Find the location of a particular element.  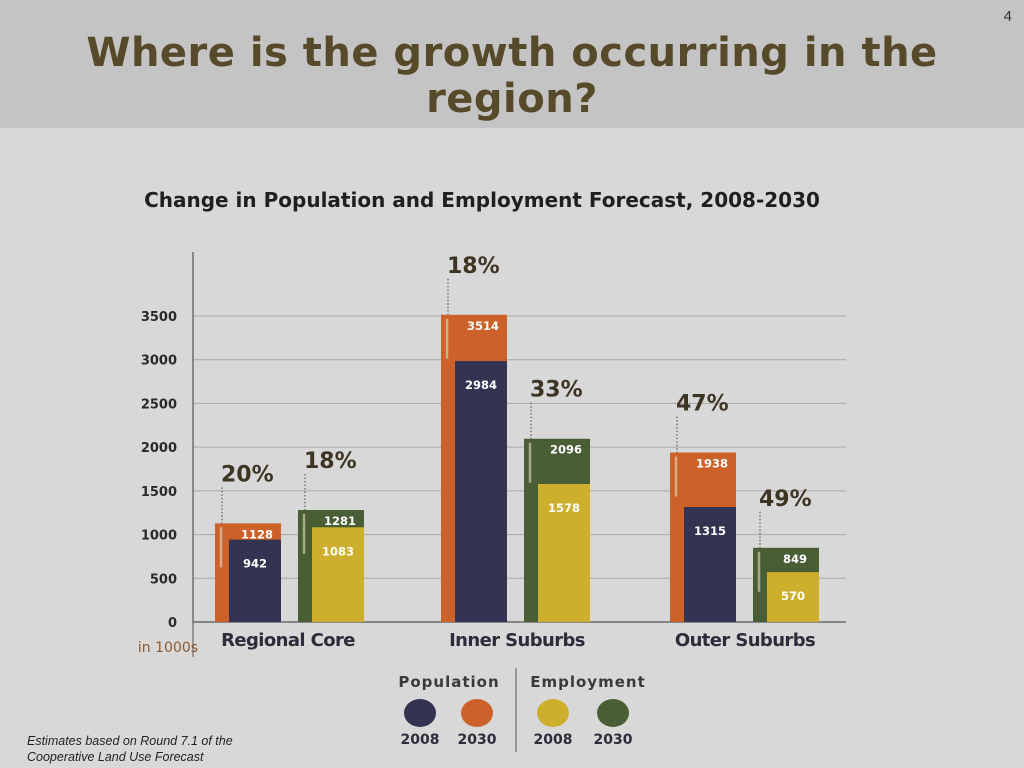

population-2030-value-label: 3514 is located at coordinates (483, 326).